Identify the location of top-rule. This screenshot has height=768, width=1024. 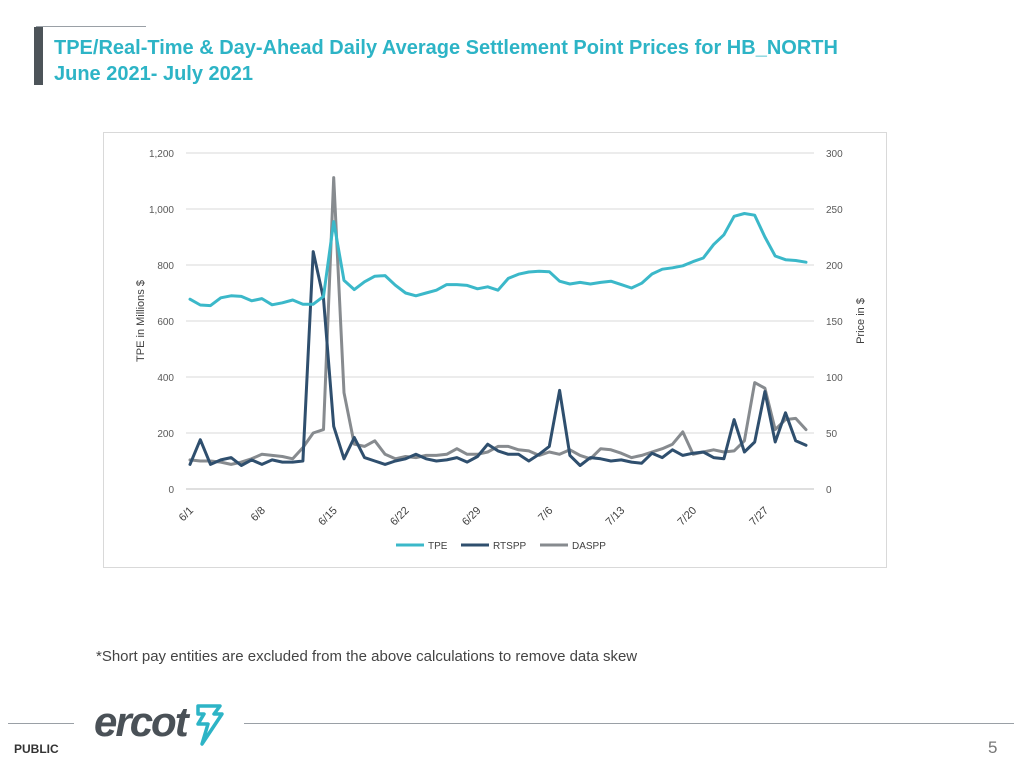
(91, 26).